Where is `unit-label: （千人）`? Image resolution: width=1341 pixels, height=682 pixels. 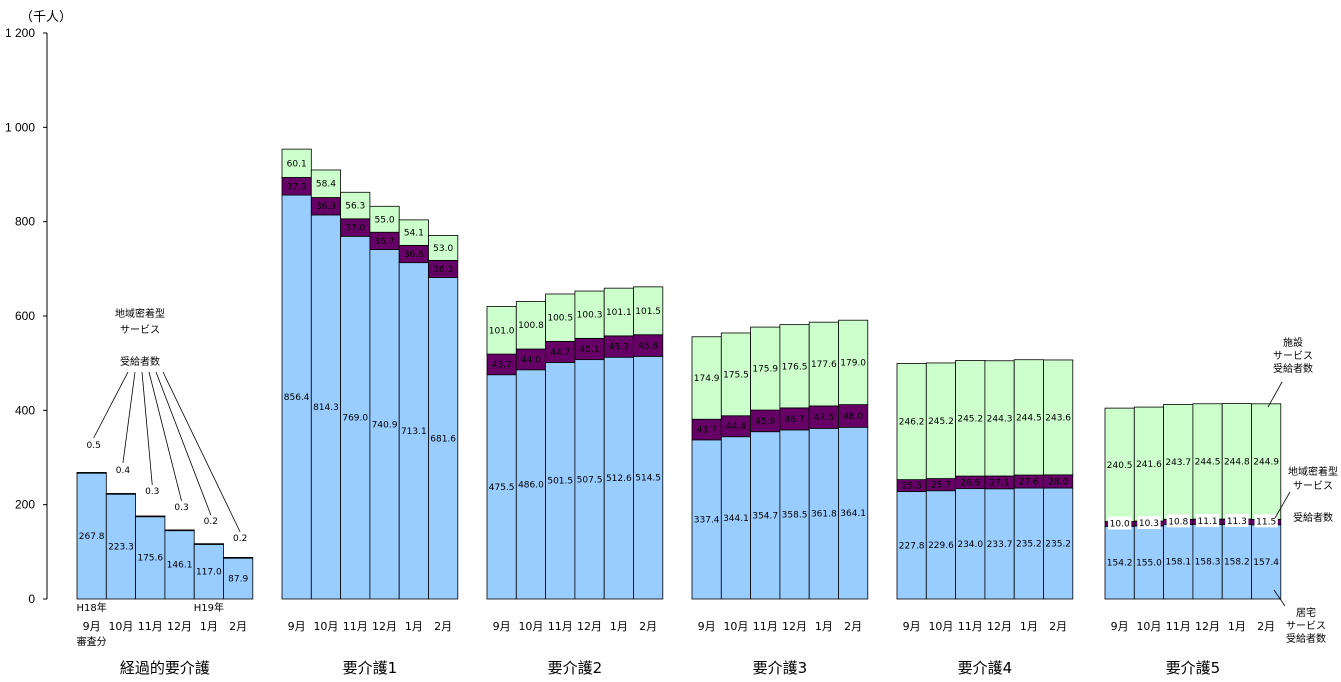 unit-label: （千人） is located at coordinates (46, 17).